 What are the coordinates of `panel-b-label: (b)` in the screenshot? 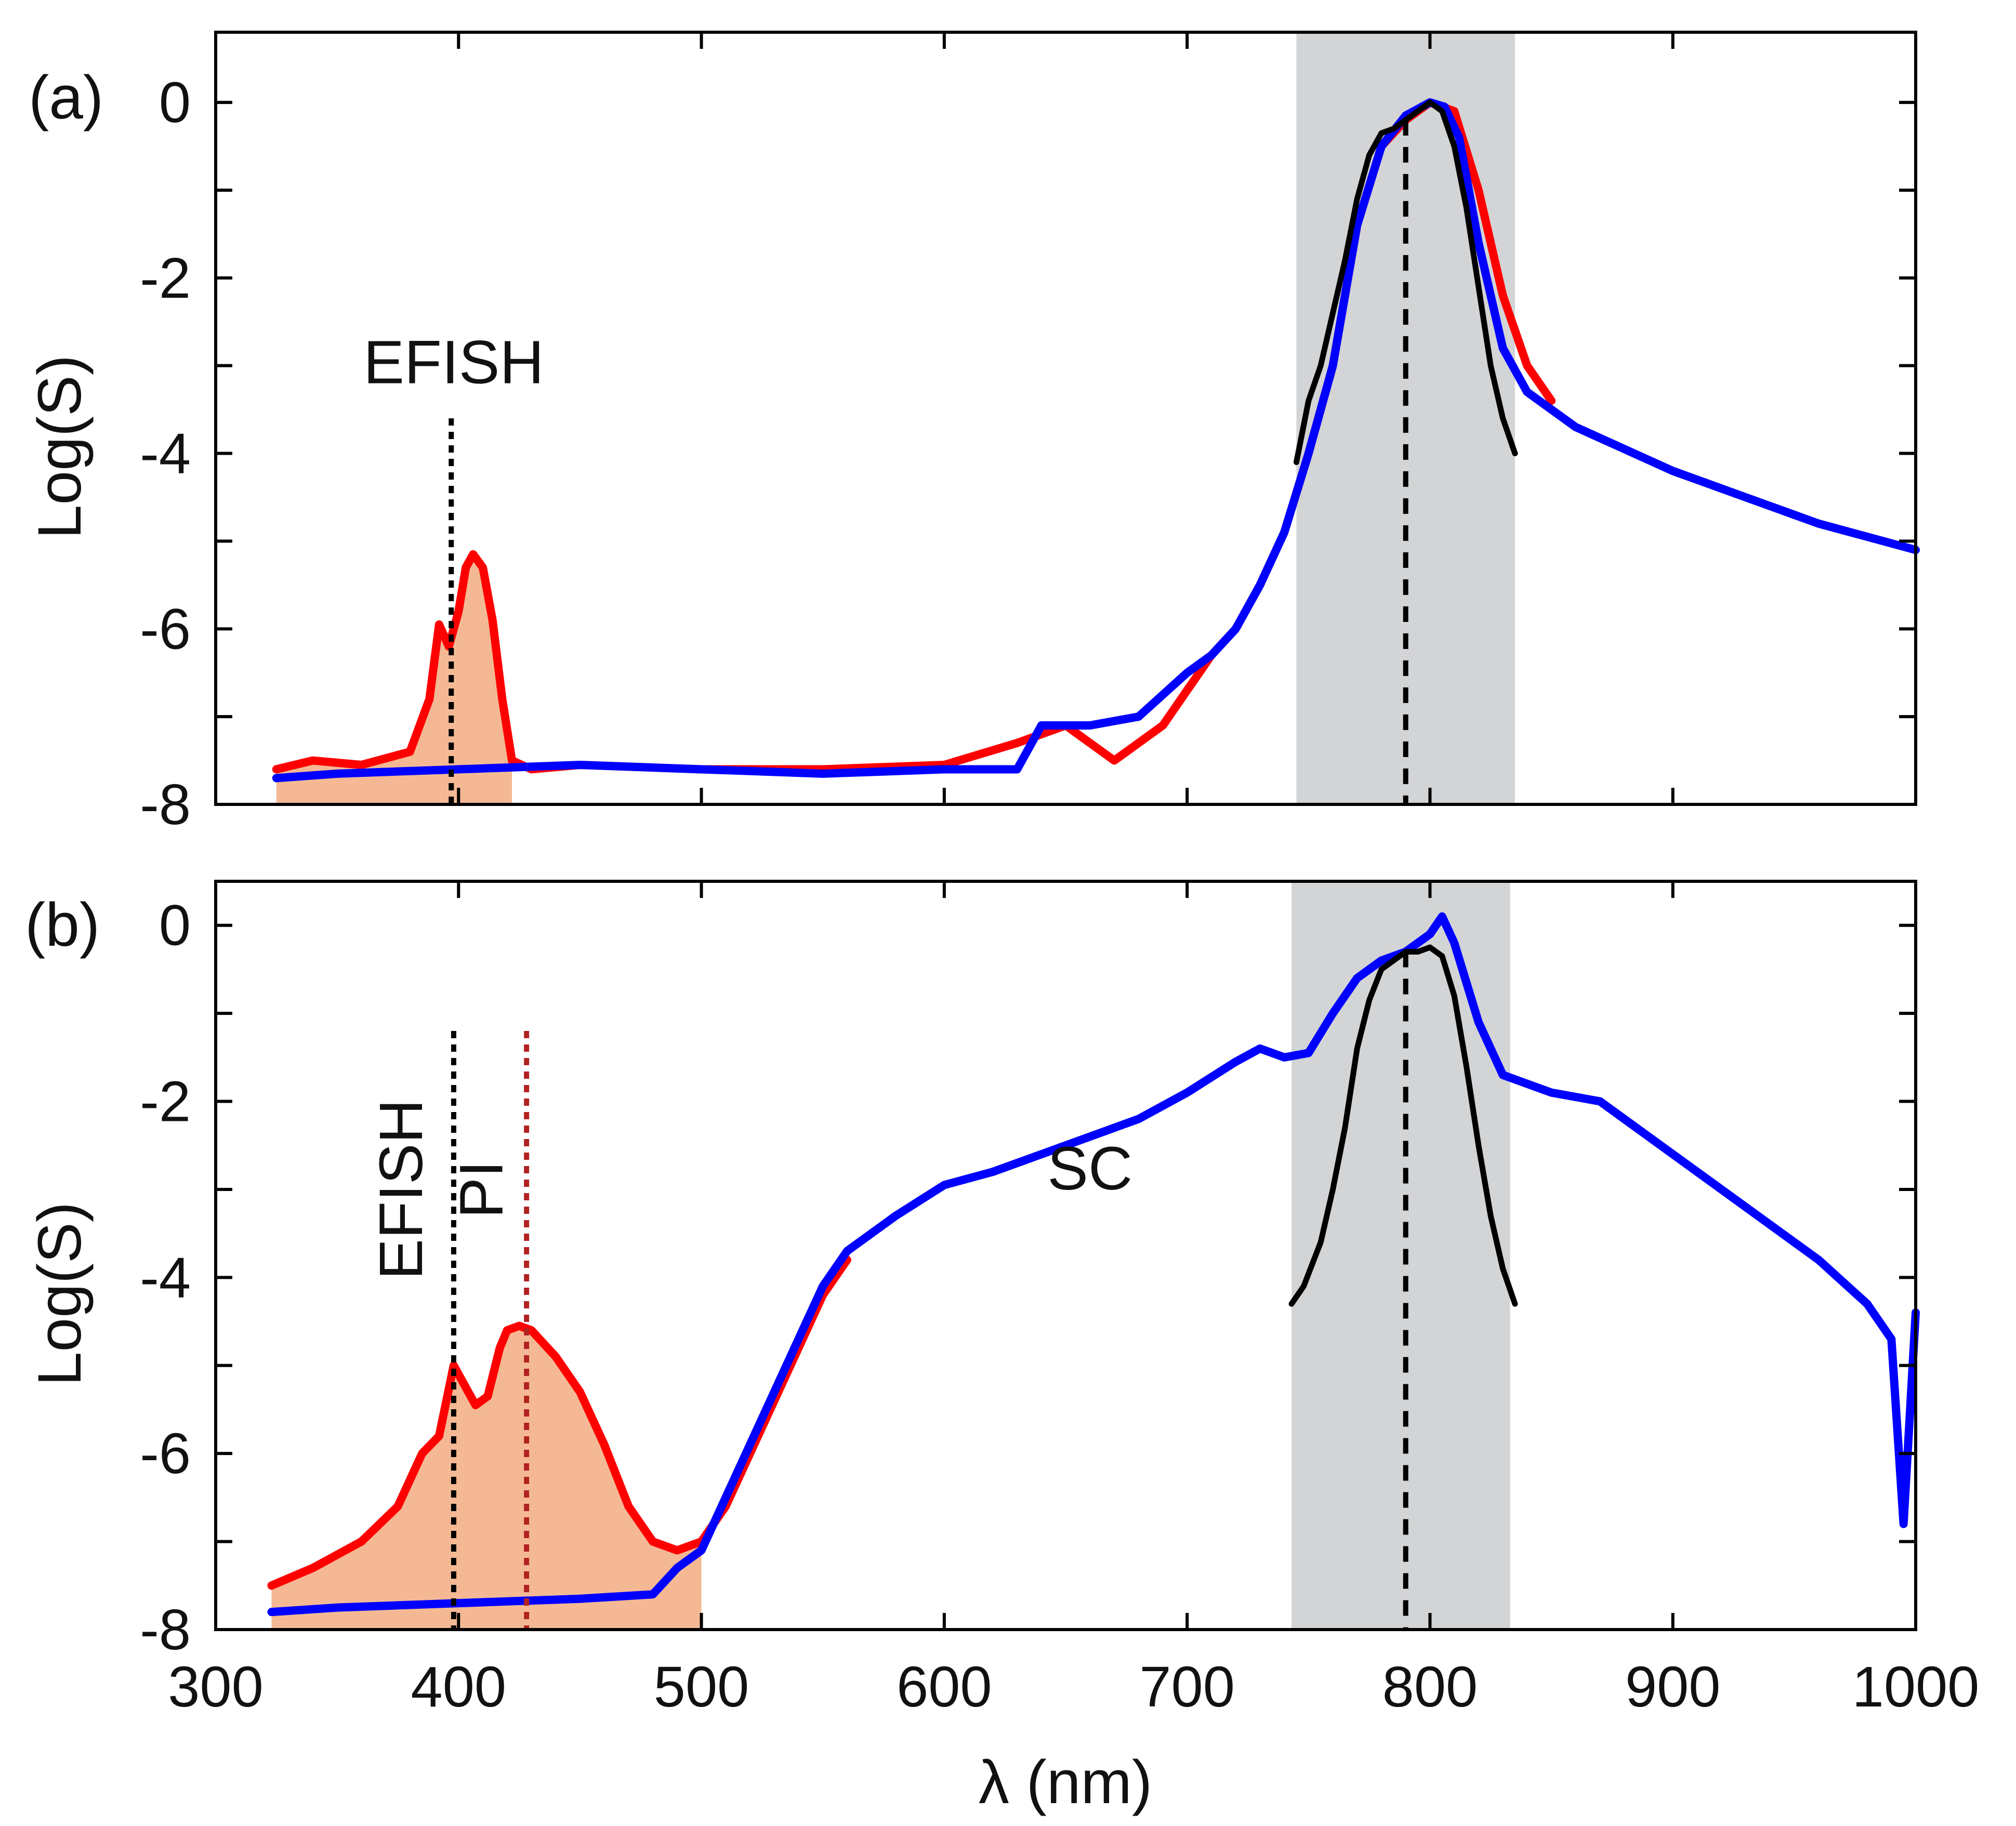 It's located at (62, 925).